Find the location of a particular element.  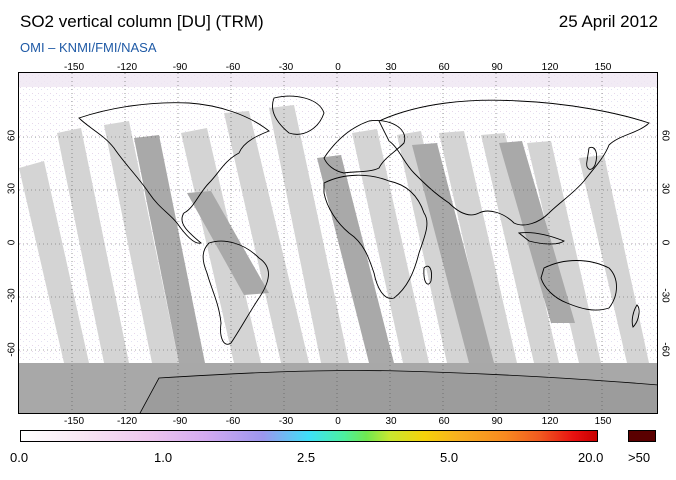

lon-tick-bottom: -90 is located at coordinates (180, 421).